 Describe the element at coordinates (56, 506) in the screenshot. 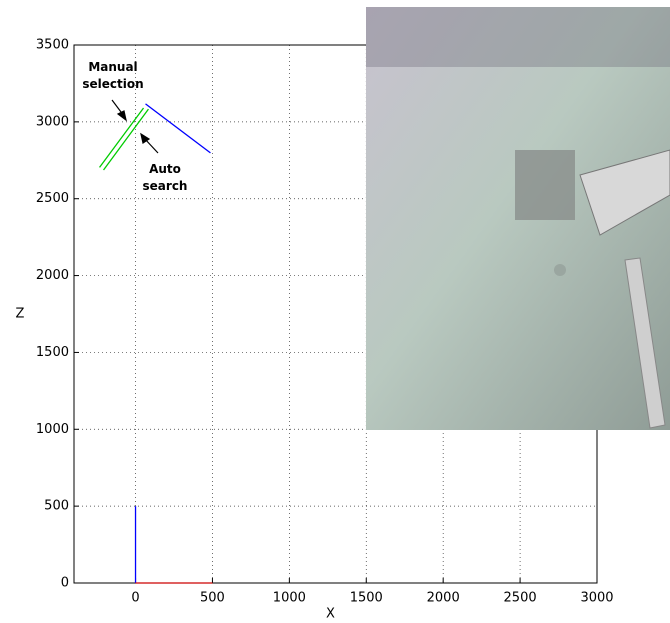

I see `y-tick-label: 500` at that location.